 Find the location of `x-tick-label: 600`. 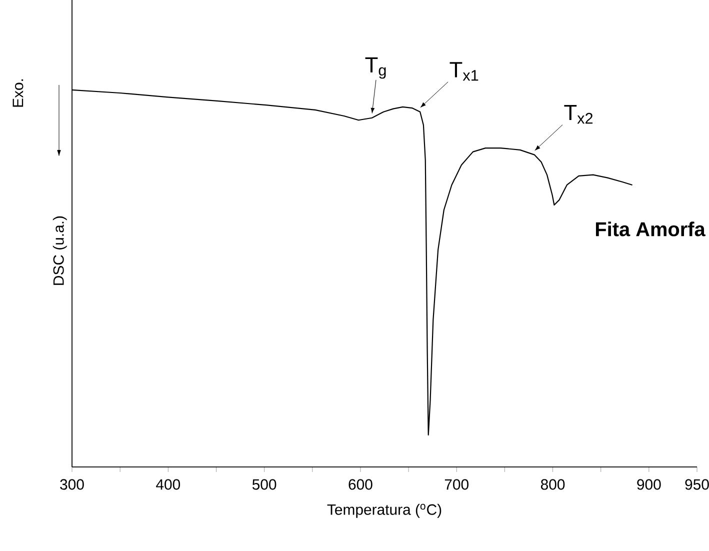

x-tick-label: 600 is located at coordinates (360, 484).